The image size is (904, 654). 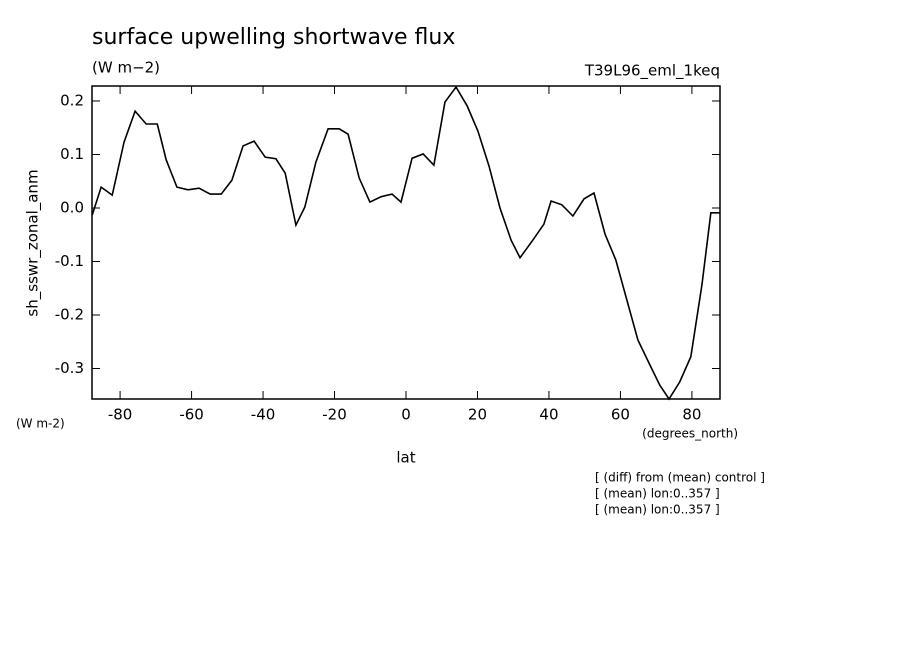 What do you see at coordinates (334, 415) in the screenshot?
I see `x-tick-label: -20` at bounding box center [334, 415].